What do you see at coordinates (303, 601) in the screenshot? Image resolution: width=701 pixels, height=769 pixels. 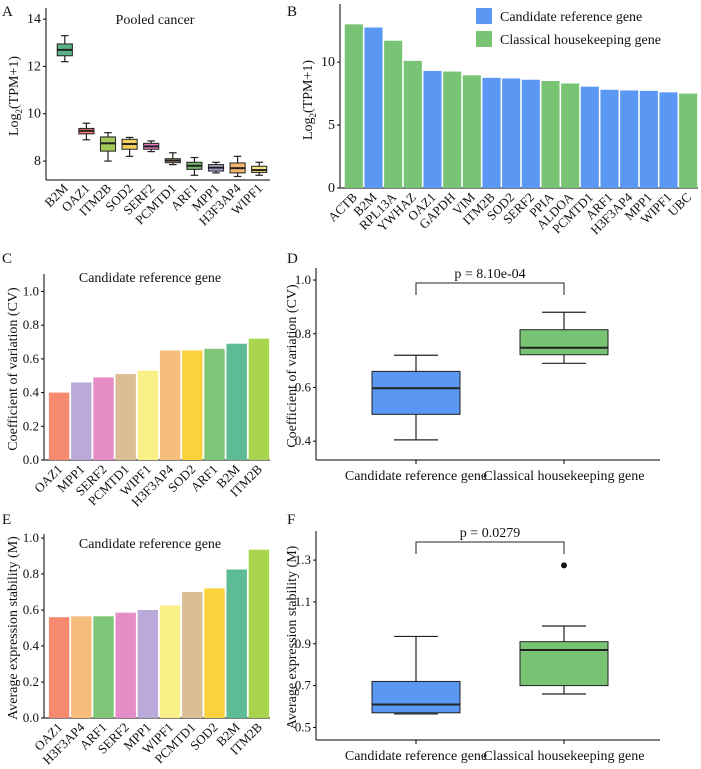 I see `y-tick-label: 1.1` at bounding box center [303, 601].